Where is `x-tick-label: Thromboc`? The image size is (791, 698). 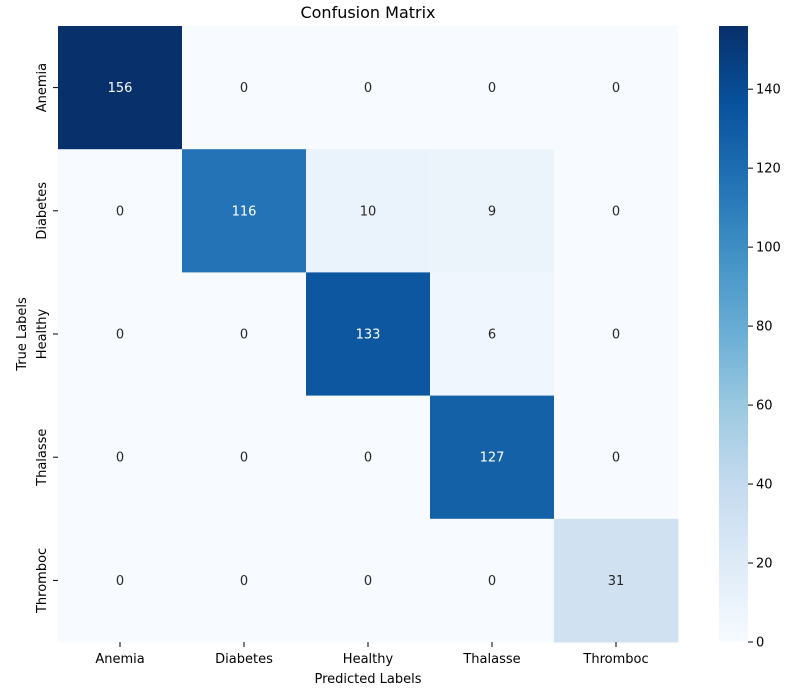 x-tick-label: Thromboc is located at coordinates (615, 659).